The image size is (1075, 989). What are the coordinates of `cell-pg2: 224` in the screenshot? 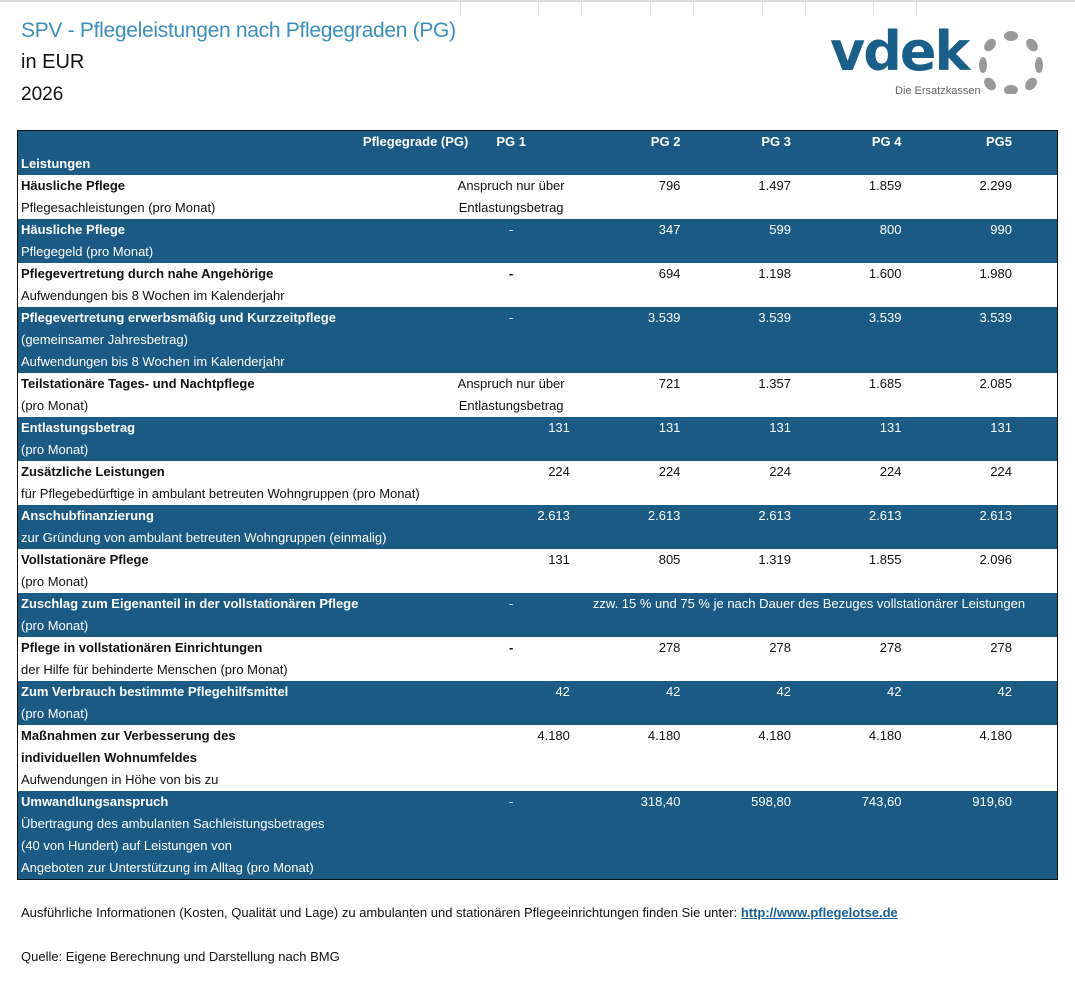 It's located at (669, 471).